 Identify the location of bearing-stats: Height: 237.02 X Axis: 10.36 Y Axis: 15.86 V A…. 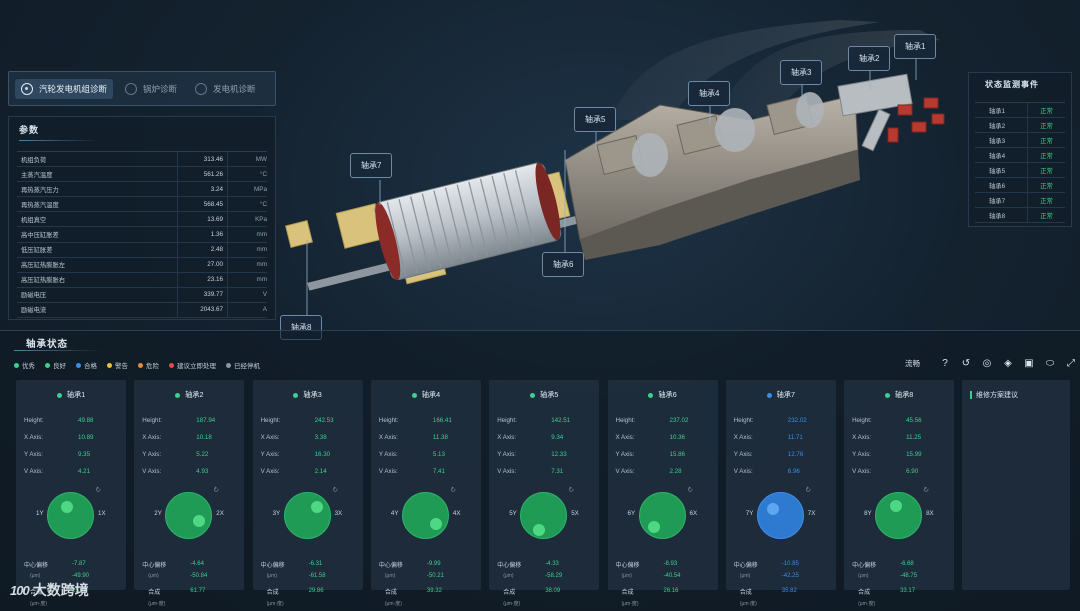
(667, 446).